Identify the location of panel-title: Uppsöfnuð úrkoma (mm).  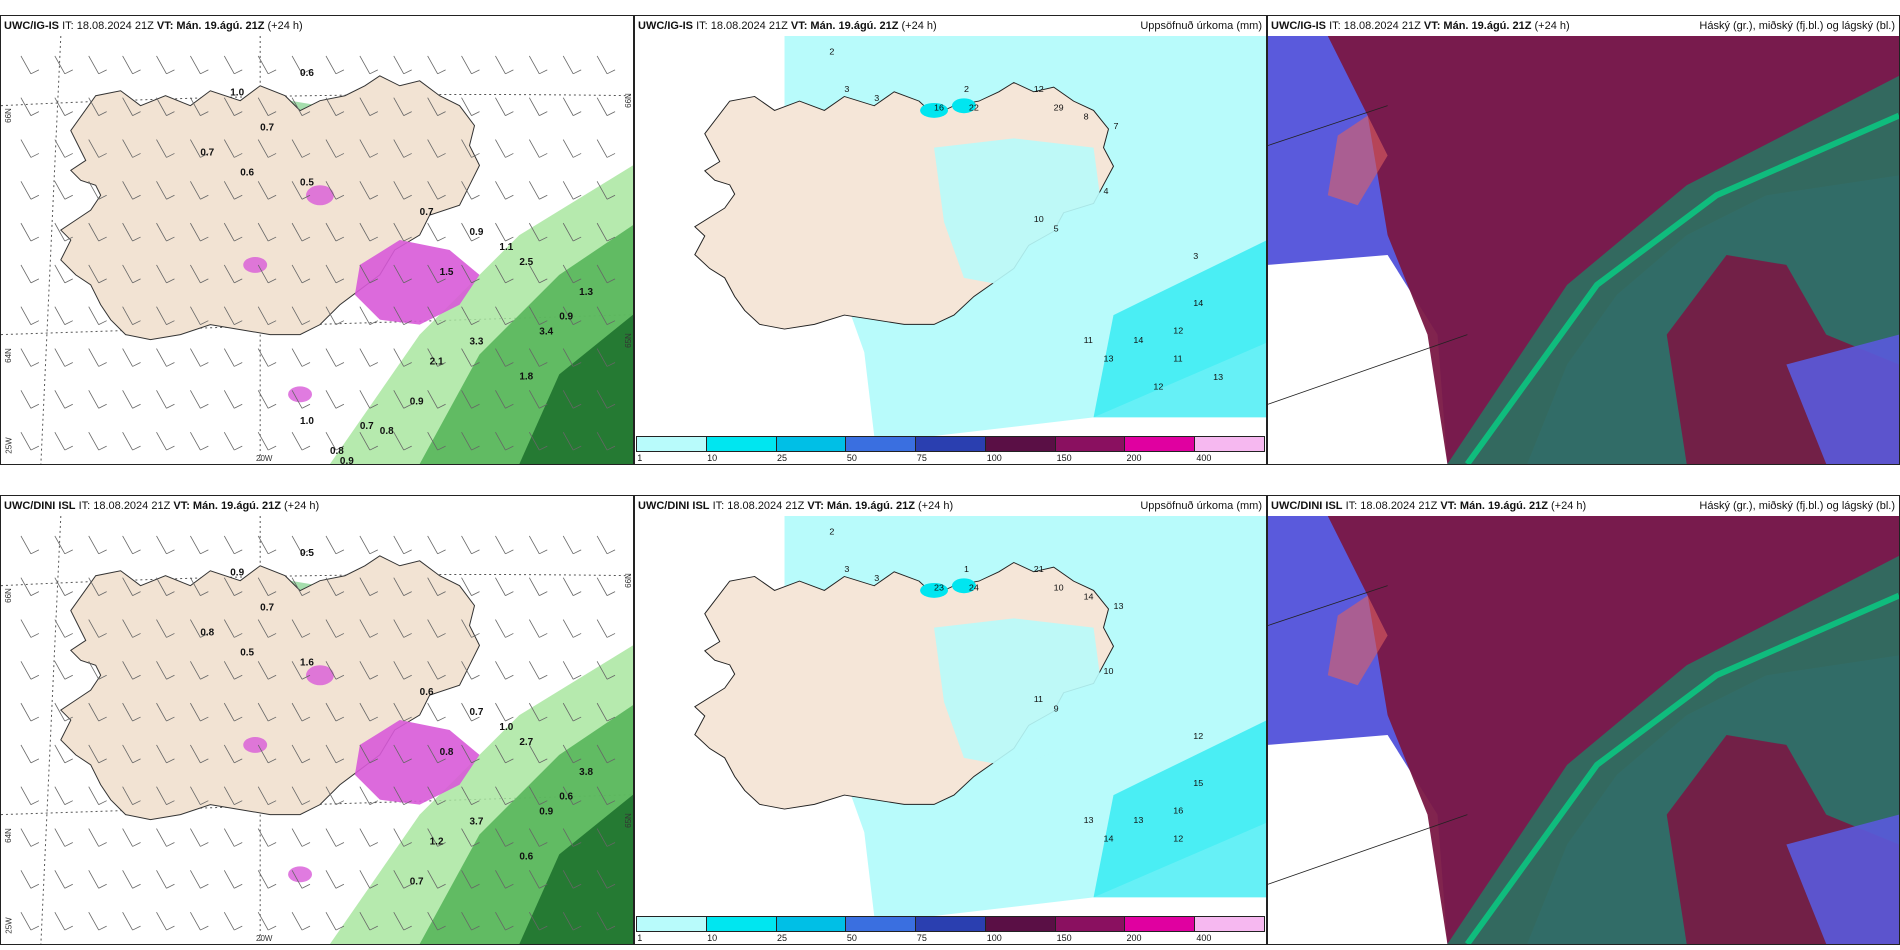
(1201, 26).